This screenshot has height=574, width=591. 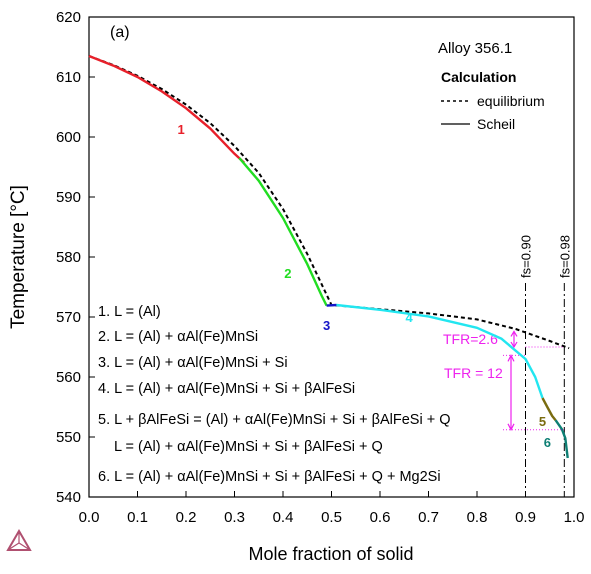 What do you see at coordinates (470, 339) in the screenshot?
I see `tfr-small-label: TFR=2.6` at bounding box center [470, 339].